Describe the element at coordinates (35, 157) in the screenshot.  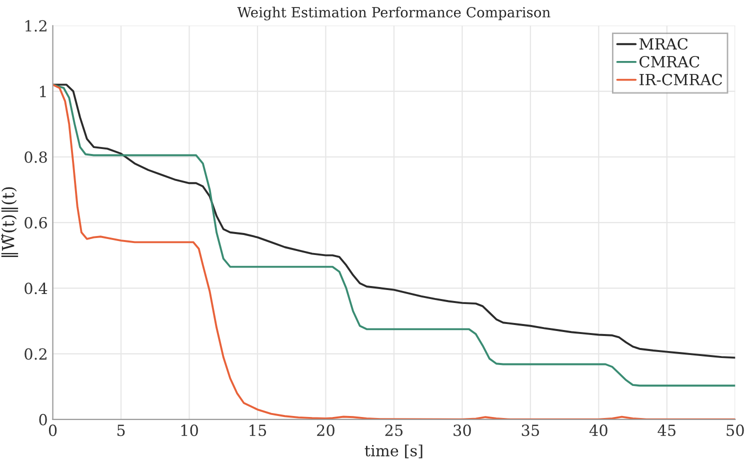
I see `y-tick-label: 0.8` at that location.